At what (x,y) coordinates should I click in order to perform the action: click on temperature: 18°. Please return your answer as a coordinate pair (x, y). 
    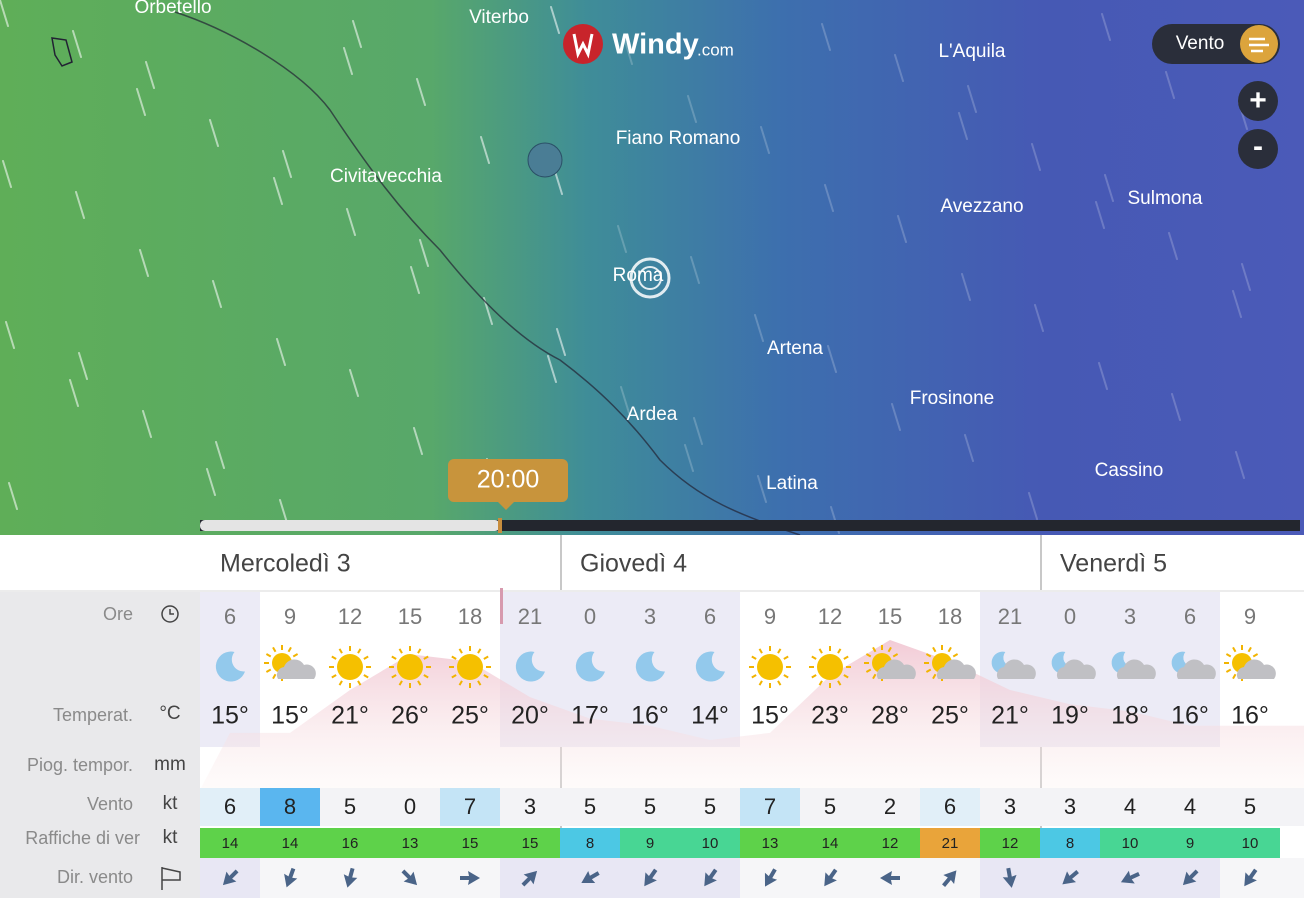
    Looking at the image, I should click on (1130, 716).